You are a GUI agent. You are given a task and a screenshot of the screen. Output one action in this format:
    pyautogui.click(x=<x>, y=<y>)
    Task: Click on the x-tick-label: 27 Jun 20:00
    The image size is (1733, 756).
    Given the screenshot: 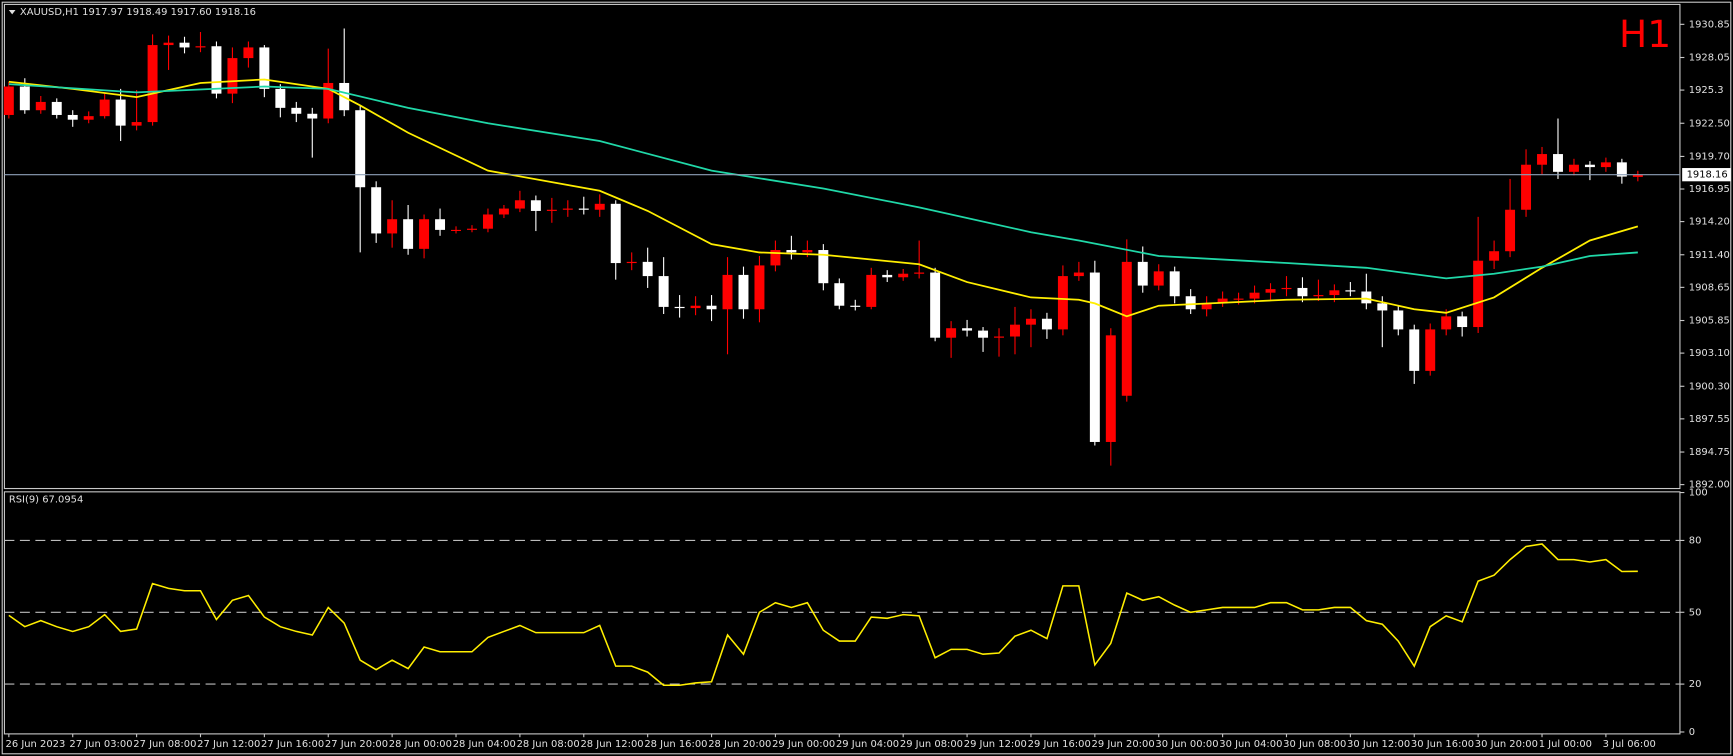 What is the action you would take?
    pyautogui.click(x=356, y=744)
    